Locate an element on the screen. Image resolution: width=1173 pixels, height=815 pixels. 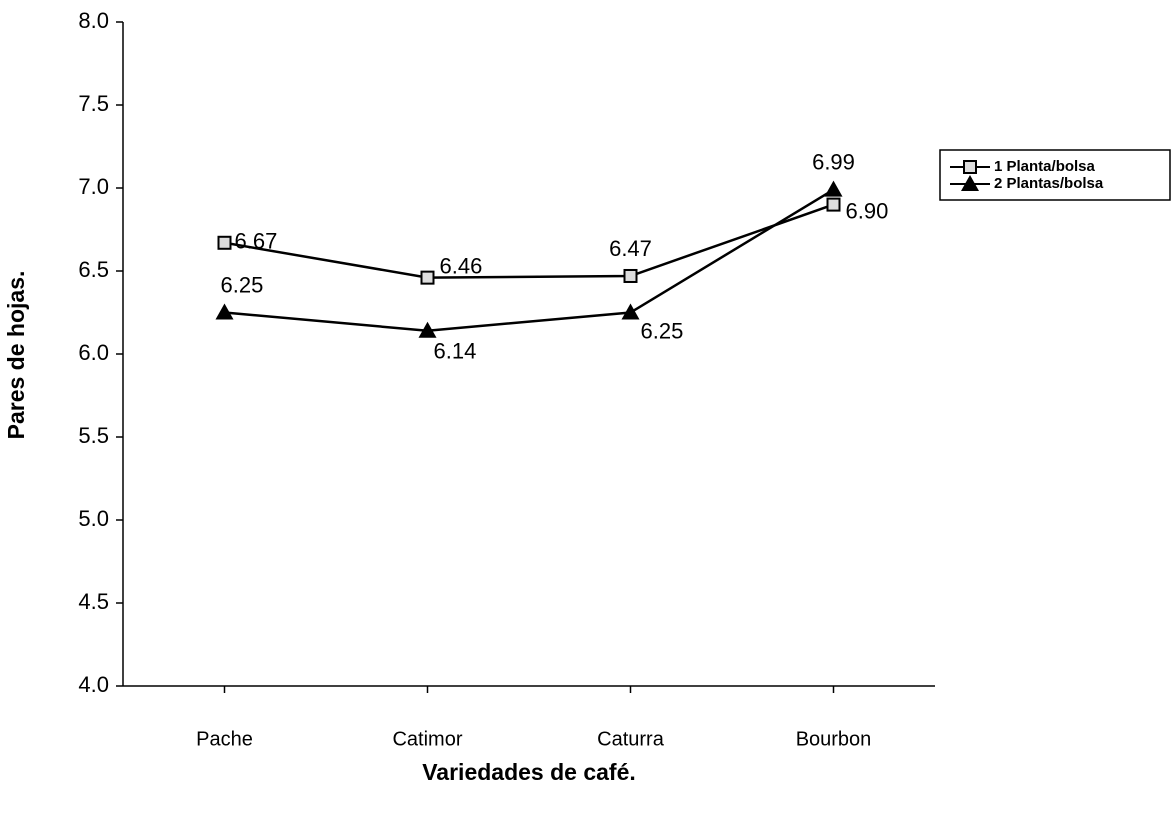
data-label: 6.67 is located at coordinates (256, 241).